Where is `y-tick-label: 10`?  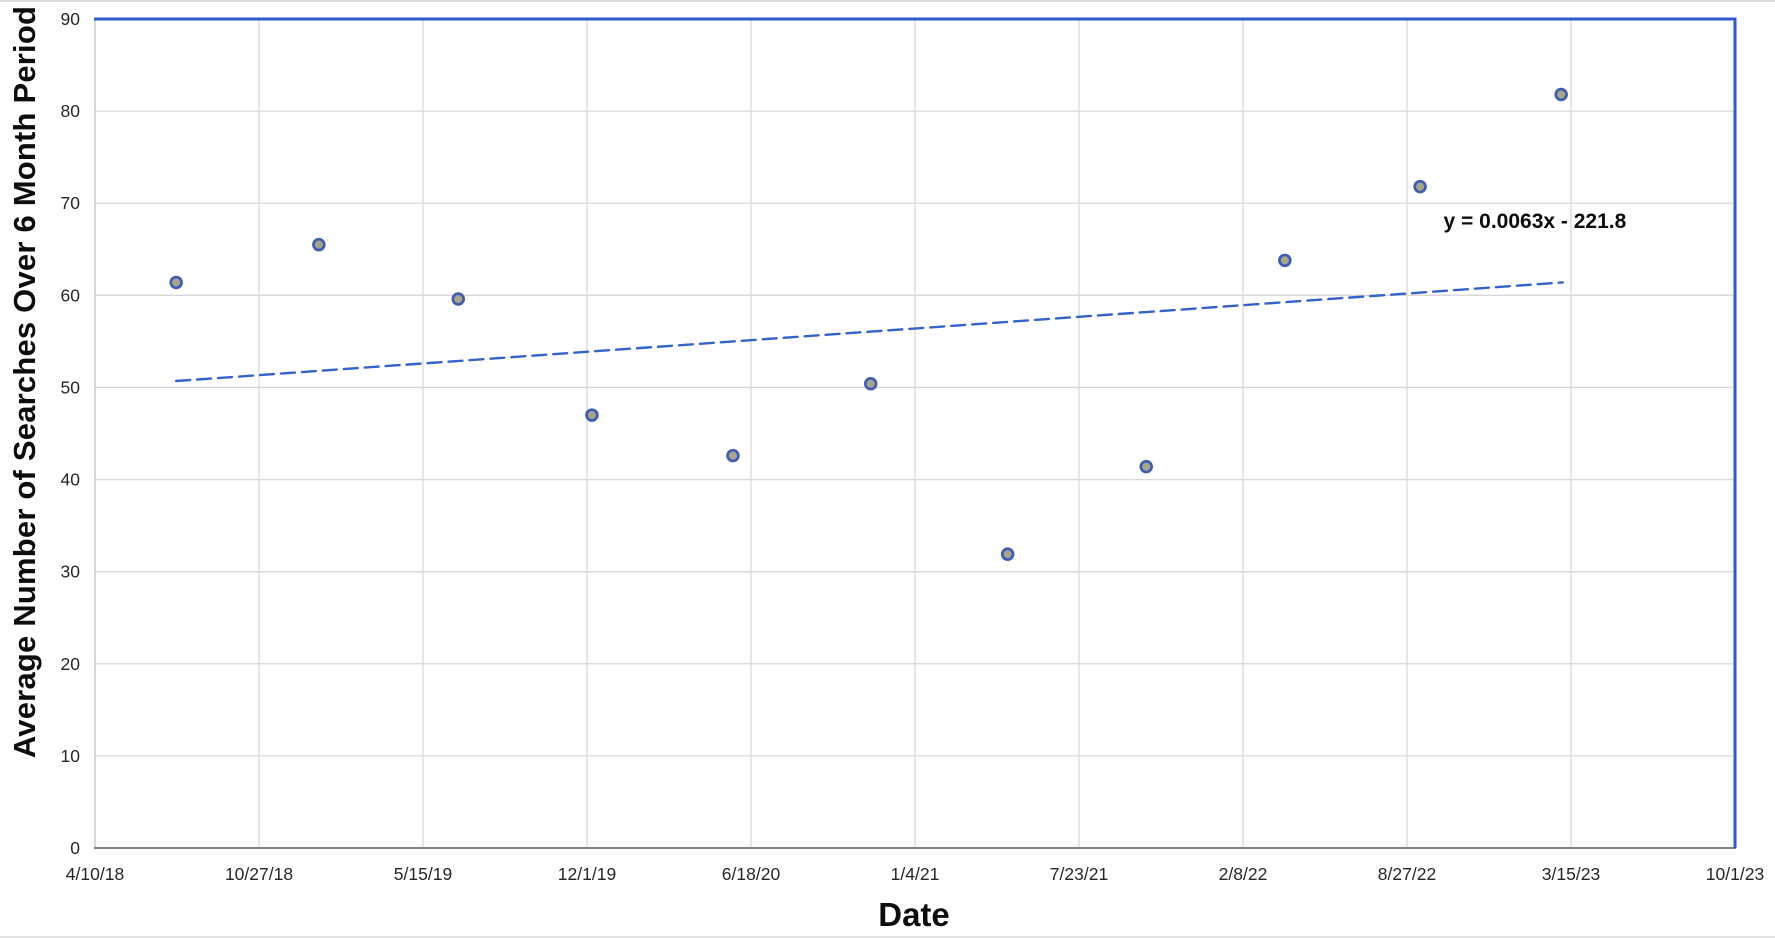 y-tick-label: 10 is located at coordinates (71, 756).